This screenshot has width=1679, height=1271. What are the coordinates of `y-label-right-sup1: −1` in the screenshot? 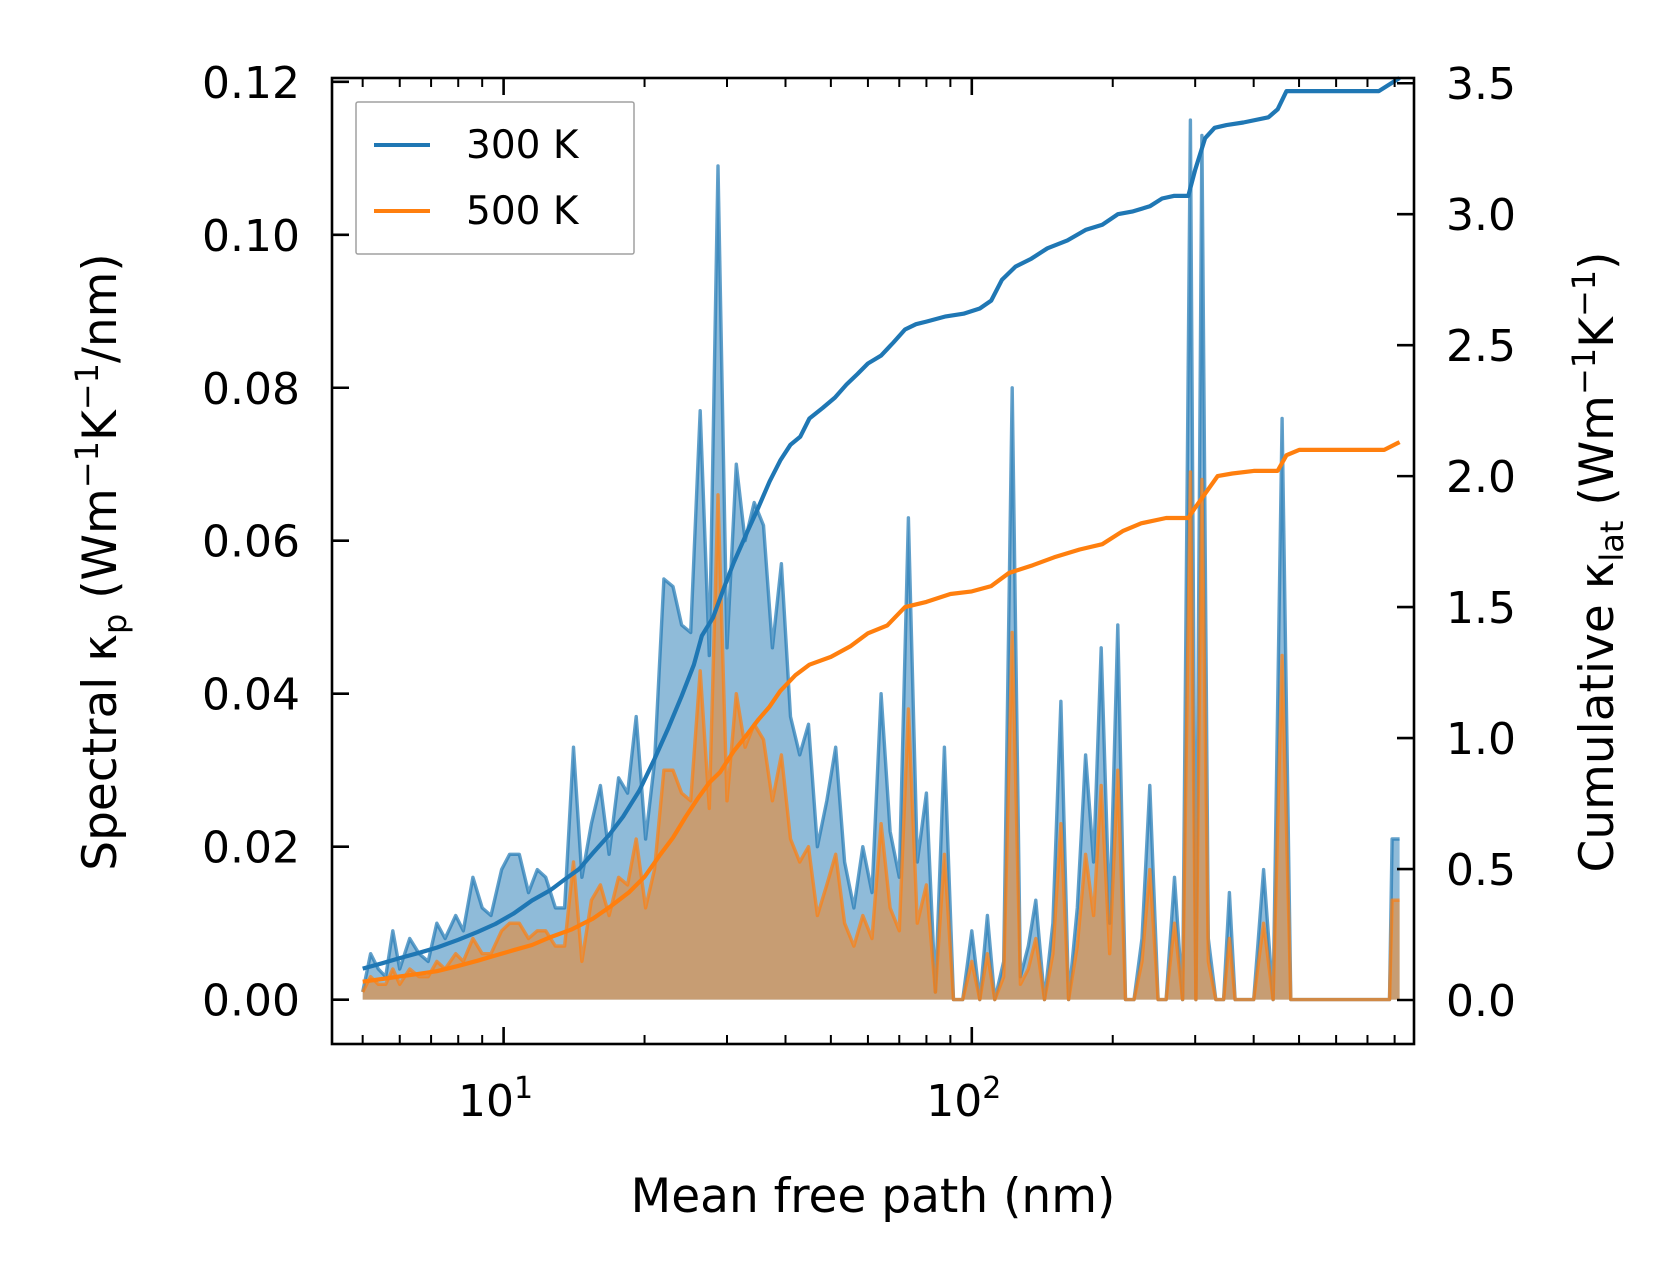 It's located at (1584, 371).